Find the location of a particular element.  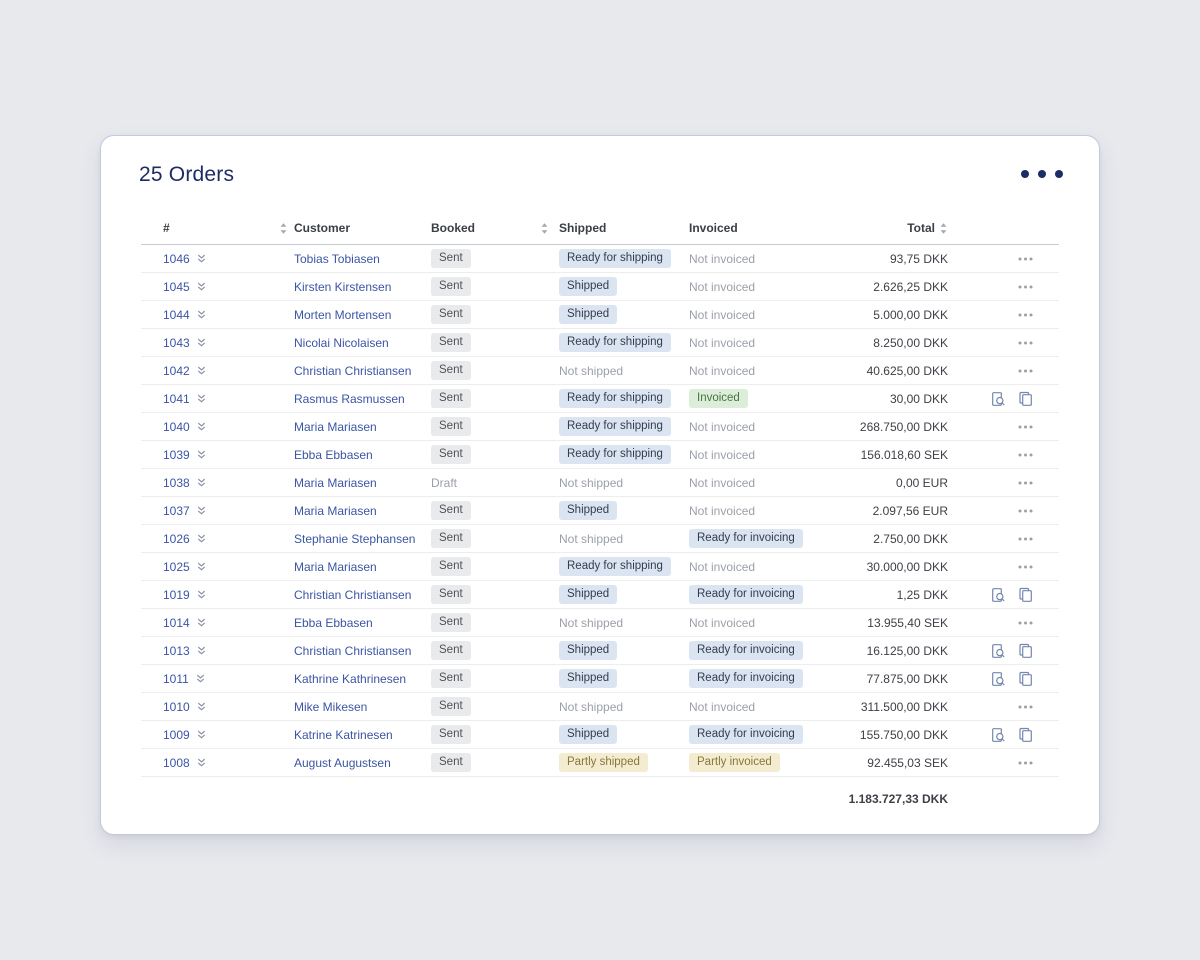

order-number-link: 1011 is located at coordinates (176, 678).